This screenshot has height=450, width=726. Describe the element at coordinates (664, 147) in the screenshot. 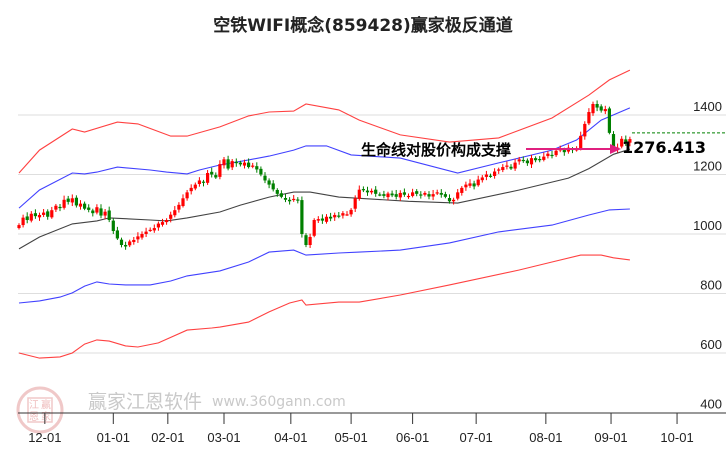

I see `annotation-value: 1276.413` at that location.